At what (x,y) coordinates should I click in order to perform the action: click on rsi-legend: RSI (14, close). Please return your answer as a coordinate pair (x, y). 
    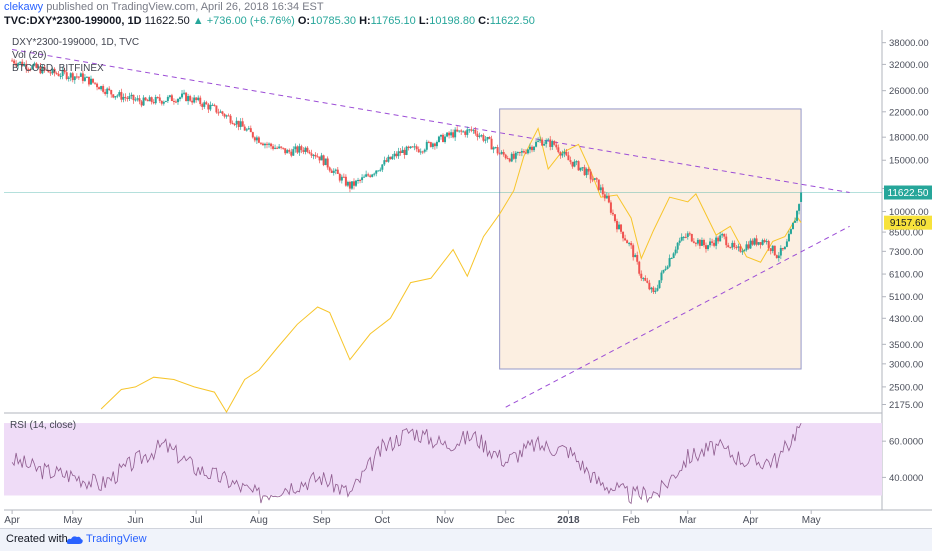
    Looking at the image, I should click on (43, 425).